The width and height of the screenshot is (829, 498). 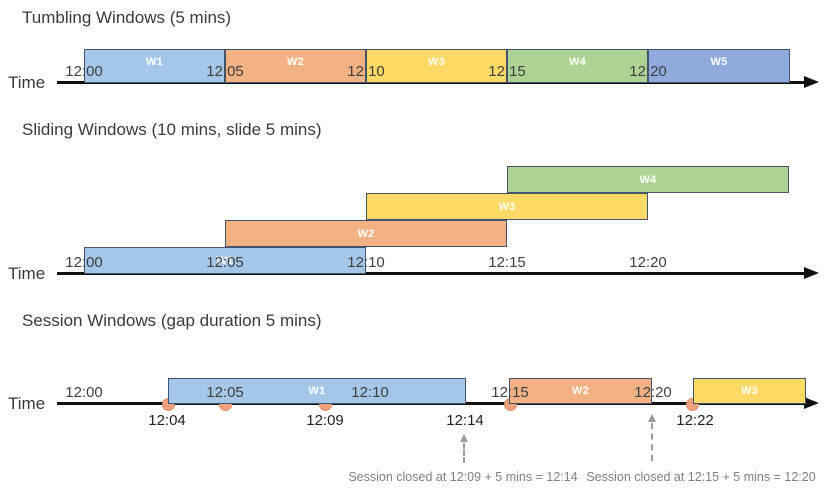 I want to click on session-closed-annotation: Session closed at 12:15 + 5 mins = 12:20, so click(x=701, y=477).